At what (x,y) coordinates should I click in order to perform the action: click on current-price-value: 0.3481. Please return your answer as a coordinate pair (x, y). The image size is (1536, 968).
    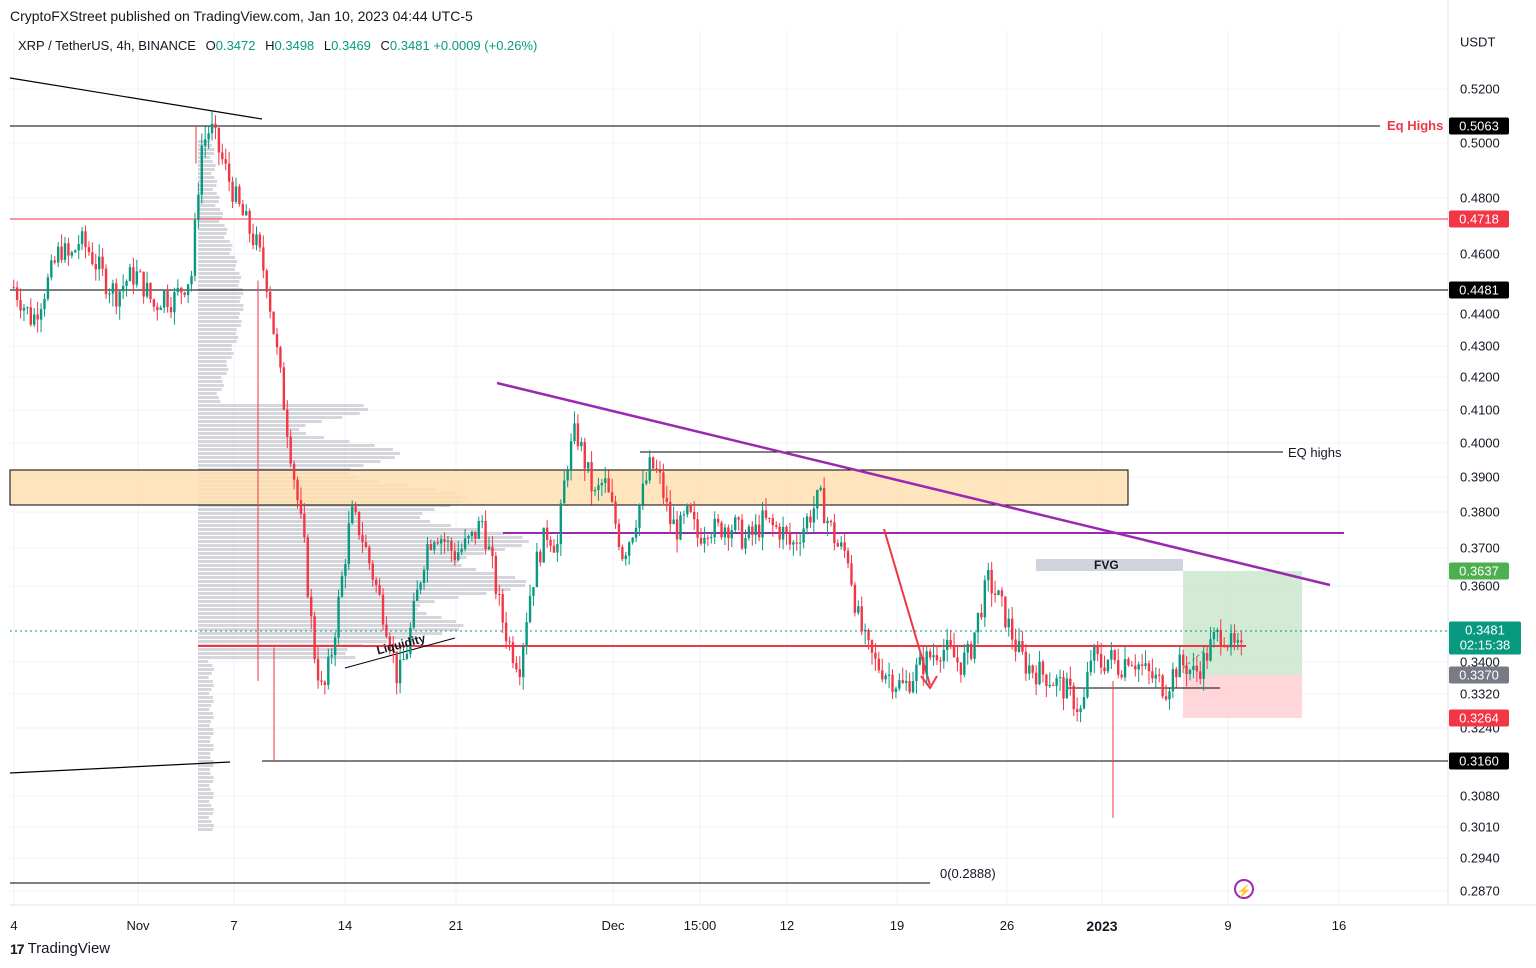
    Looking at the image, I should click on (1485, 630).